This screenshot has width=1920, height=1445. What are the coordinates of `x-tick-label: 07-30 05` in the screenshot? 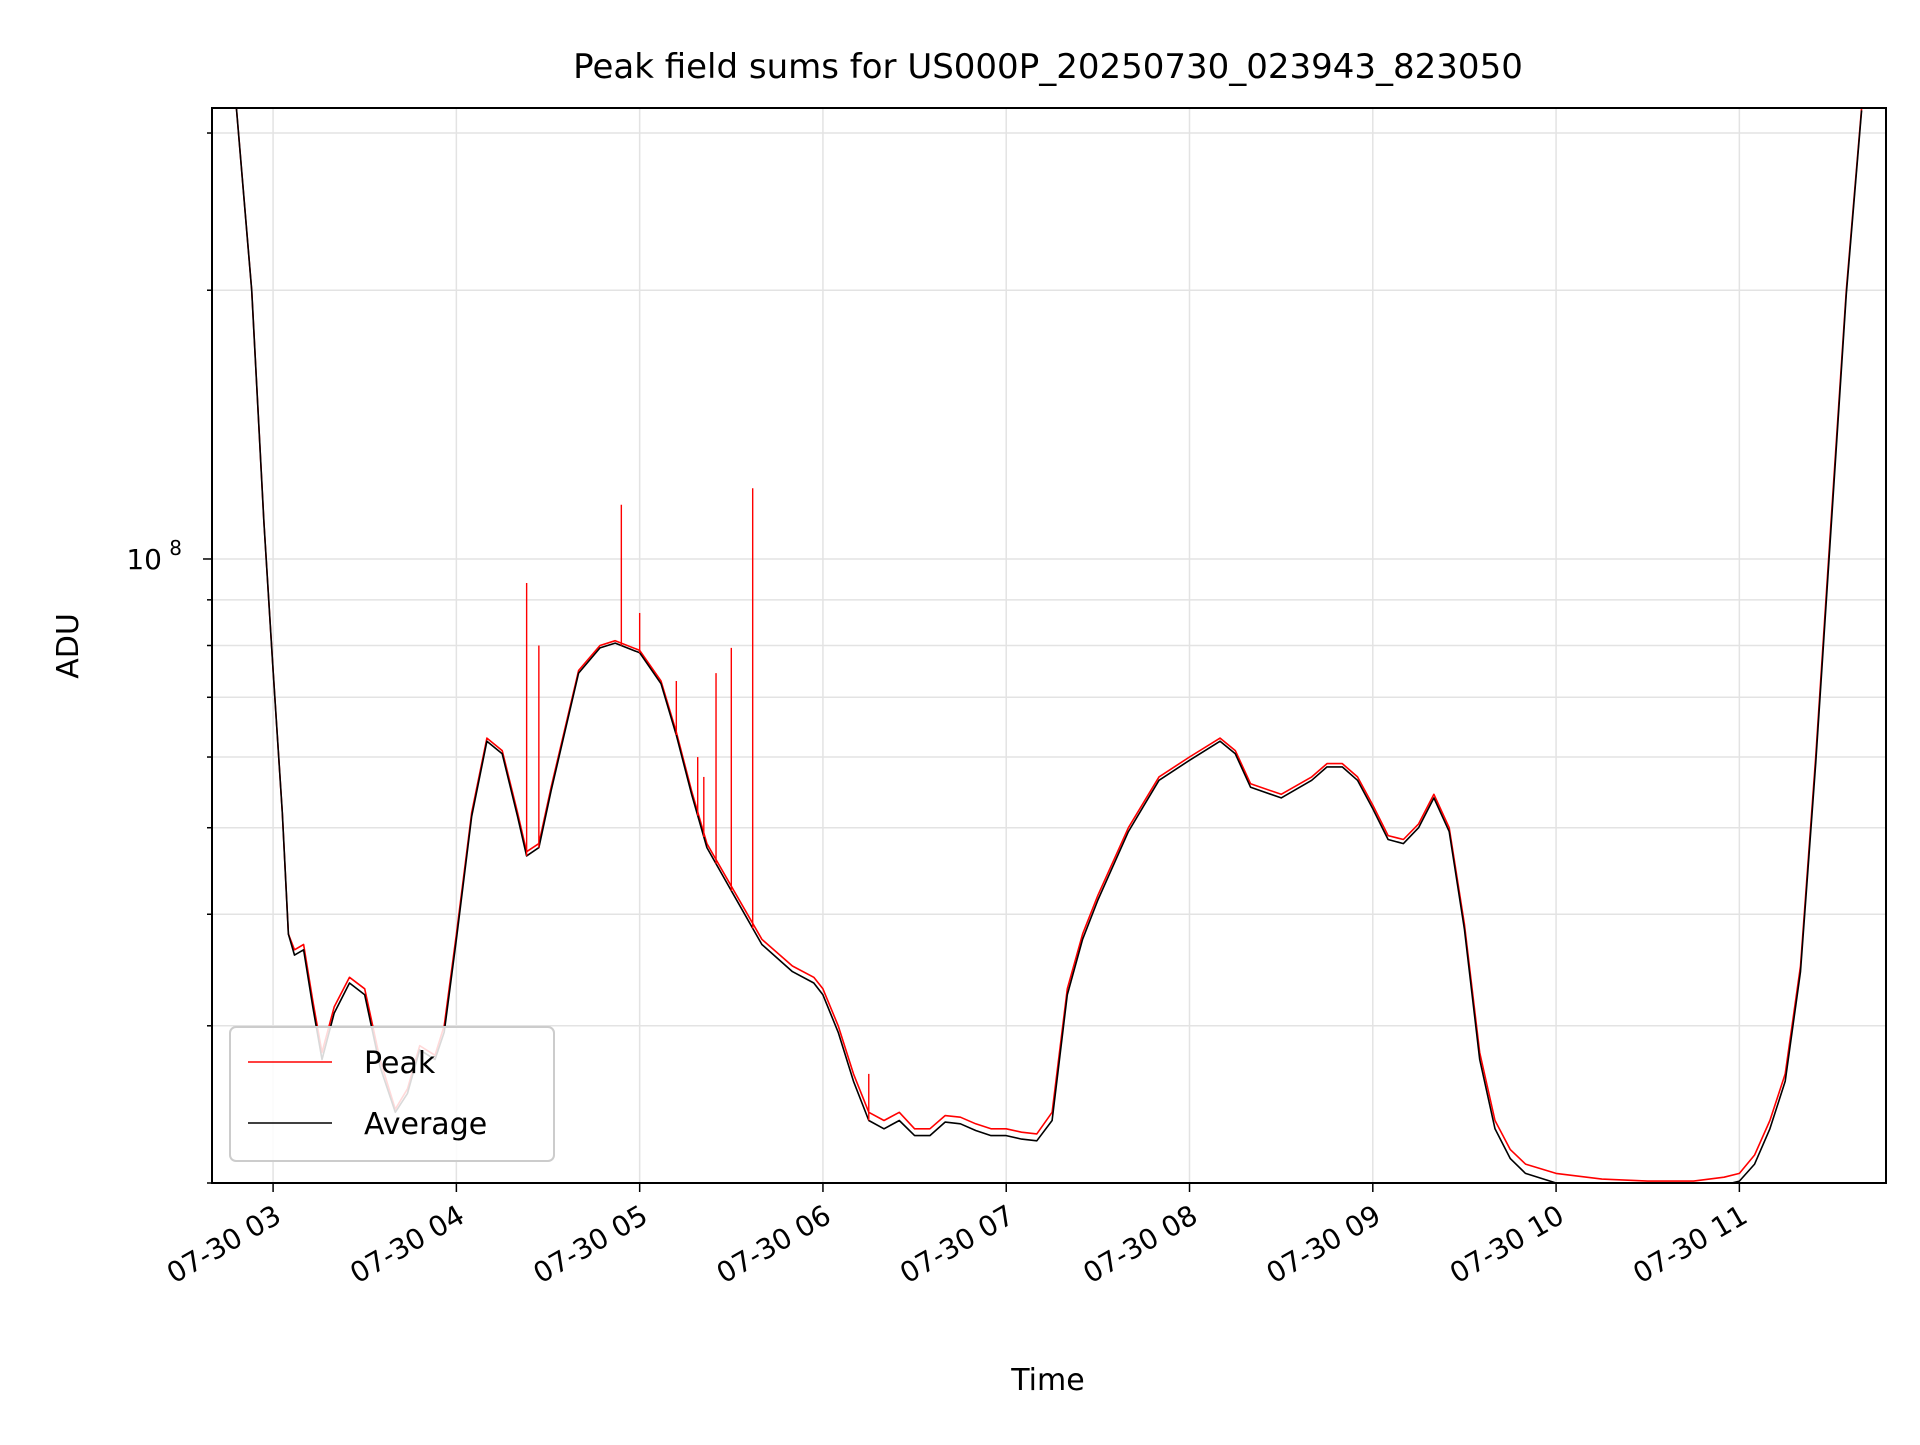 It's located at (591, 1244).